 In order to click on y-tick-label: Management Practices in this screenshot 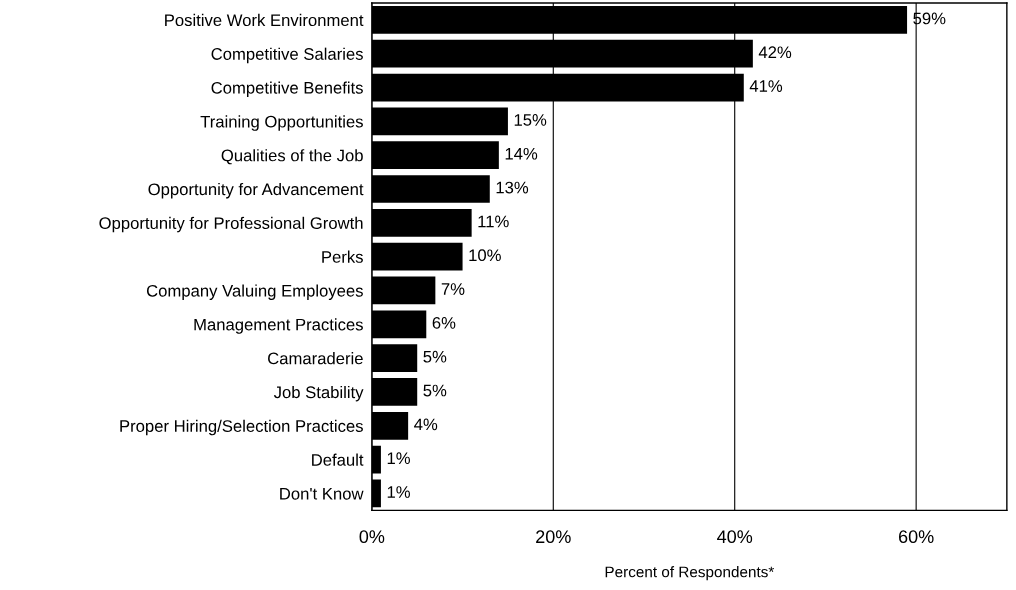, I will do `click(278, 326)`.